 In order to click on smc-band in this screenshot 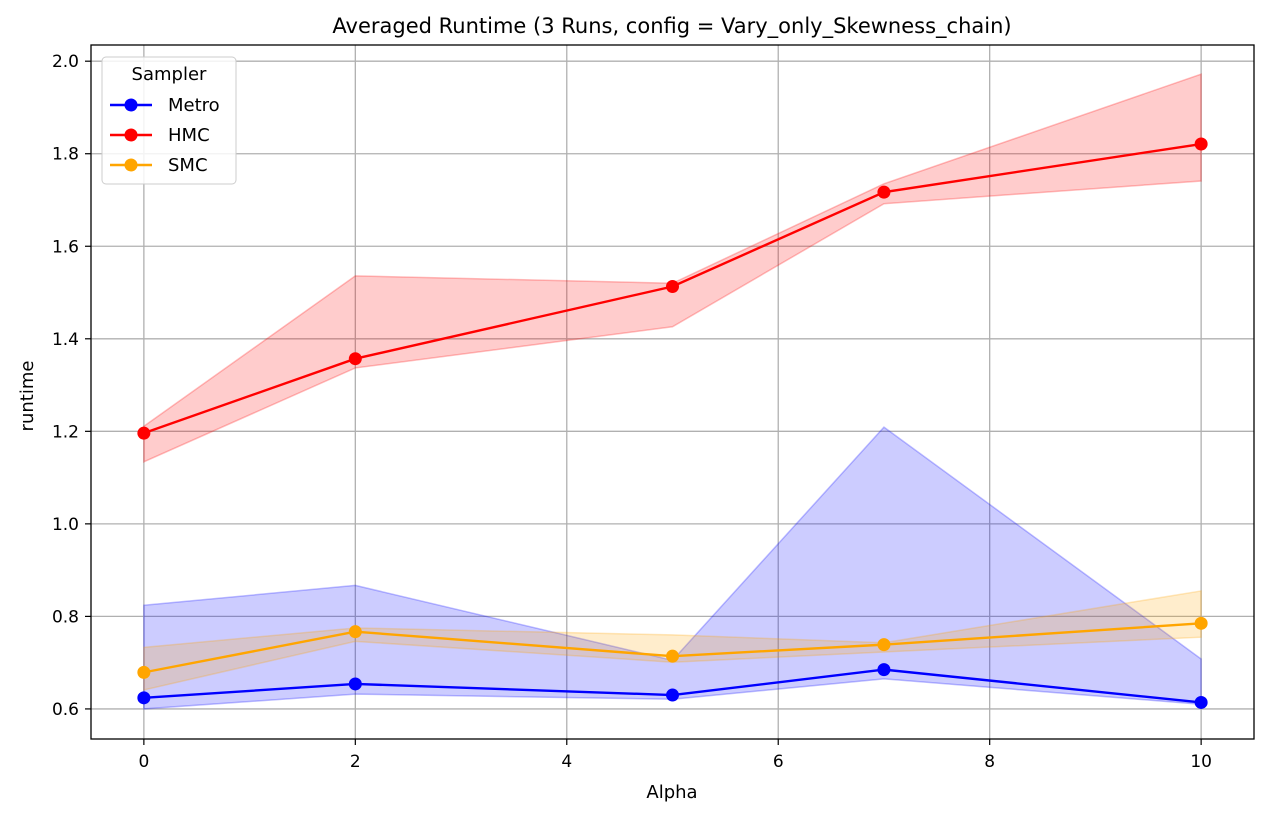, I will do `click(672, 640)`.